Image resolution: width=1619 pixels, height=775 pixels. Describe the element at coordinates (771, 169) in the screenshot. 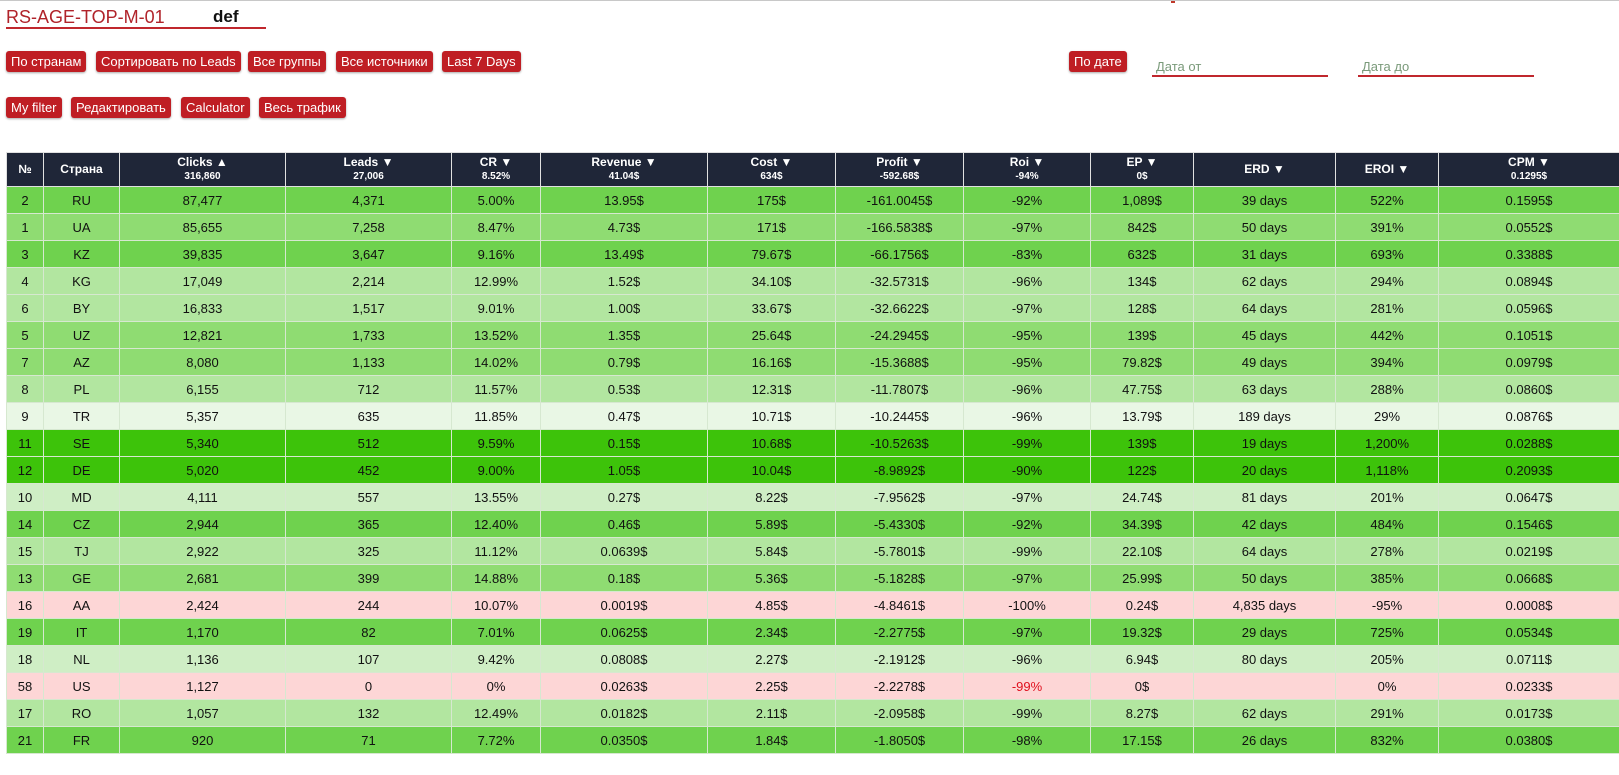

I see `col-header-cost: Cost ▼ 634$` at that location.